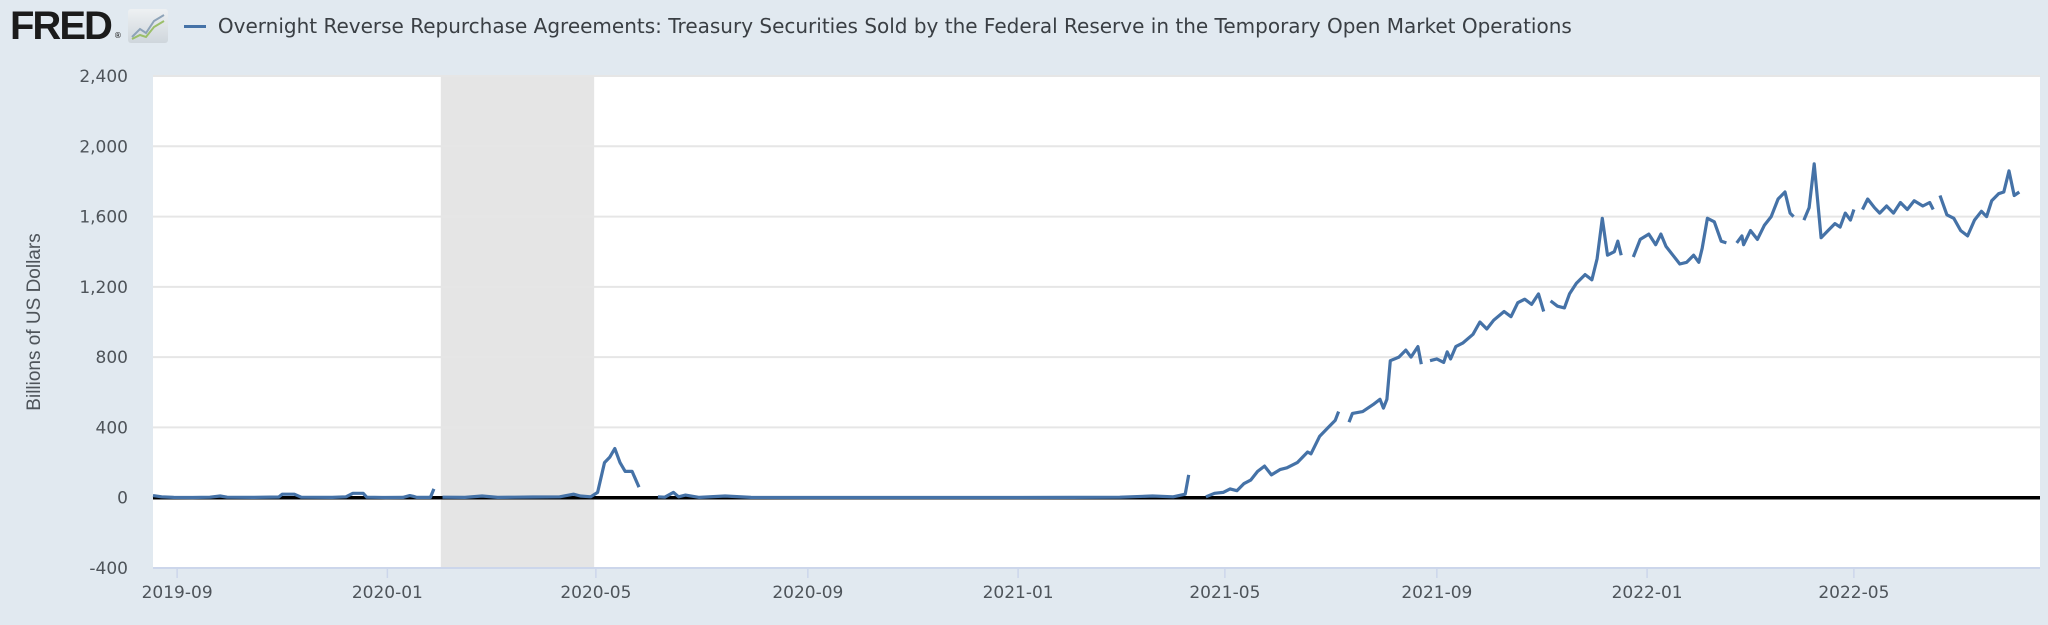 Image resolution: width=2048 pixels, height=625 pixels. What do you see at coordinates (34, 321) in the screenshot?
I see `y-axis-label: Billions of US Dollars` at bounding box center [34, 321].